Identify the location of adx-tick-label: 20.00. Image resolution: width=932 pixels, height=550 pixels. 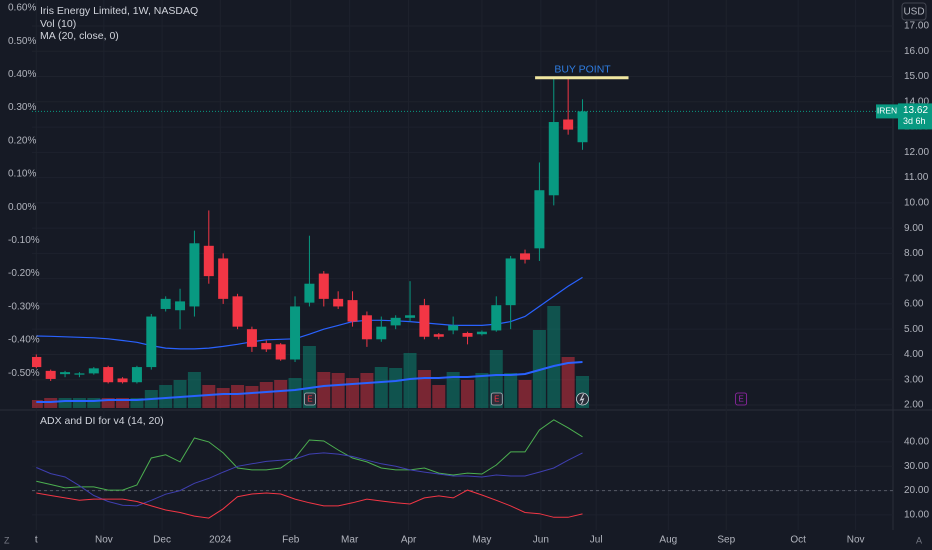
(916, 490).